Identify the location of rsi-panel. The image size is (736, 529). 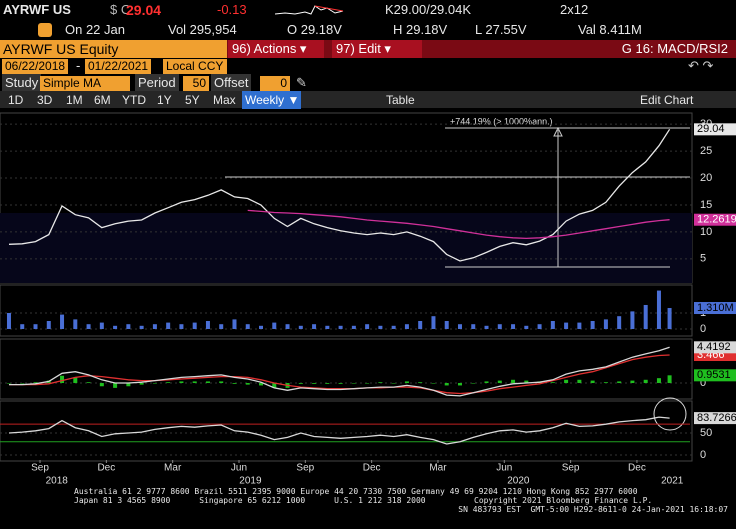
(346, 431).